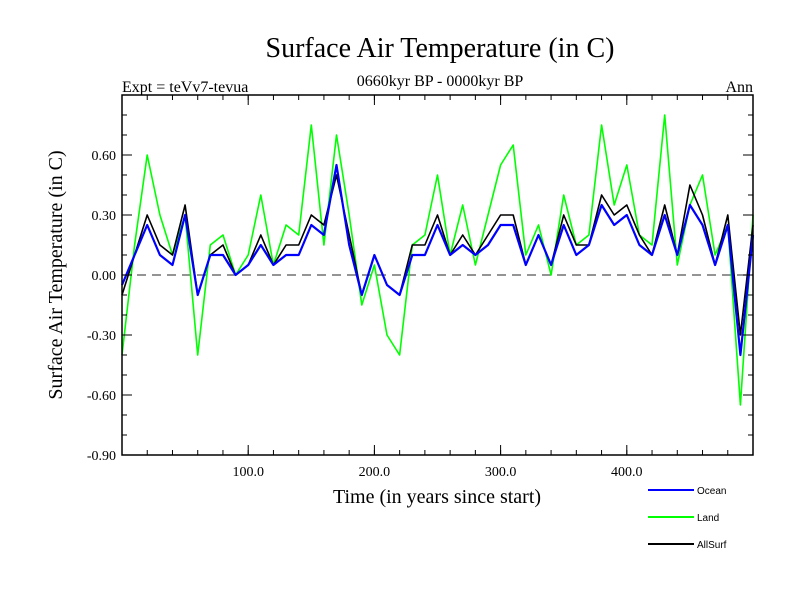  I want to click on season-label: Ann, so click(739, 87).